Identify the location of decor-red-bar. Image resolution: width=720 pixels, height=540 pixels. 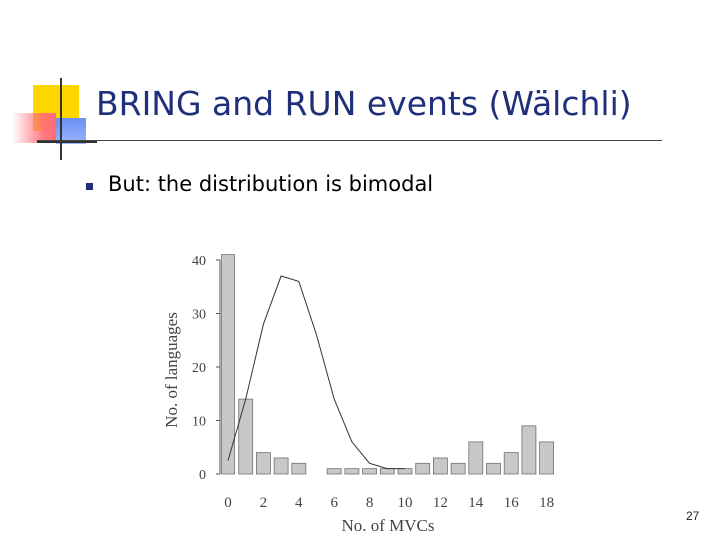
(34, 128).